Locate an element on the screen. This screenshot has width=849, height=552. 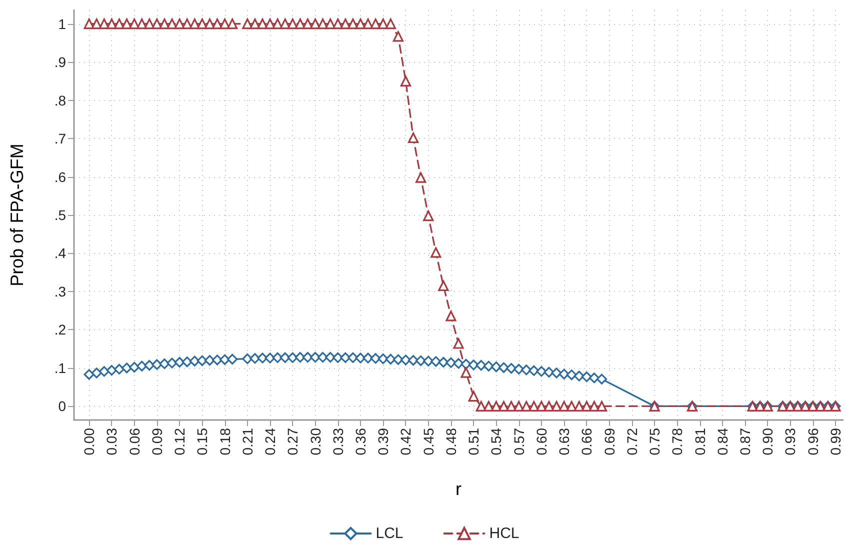
x-tick-label: 0.03 is located at coordinates (112, 442).